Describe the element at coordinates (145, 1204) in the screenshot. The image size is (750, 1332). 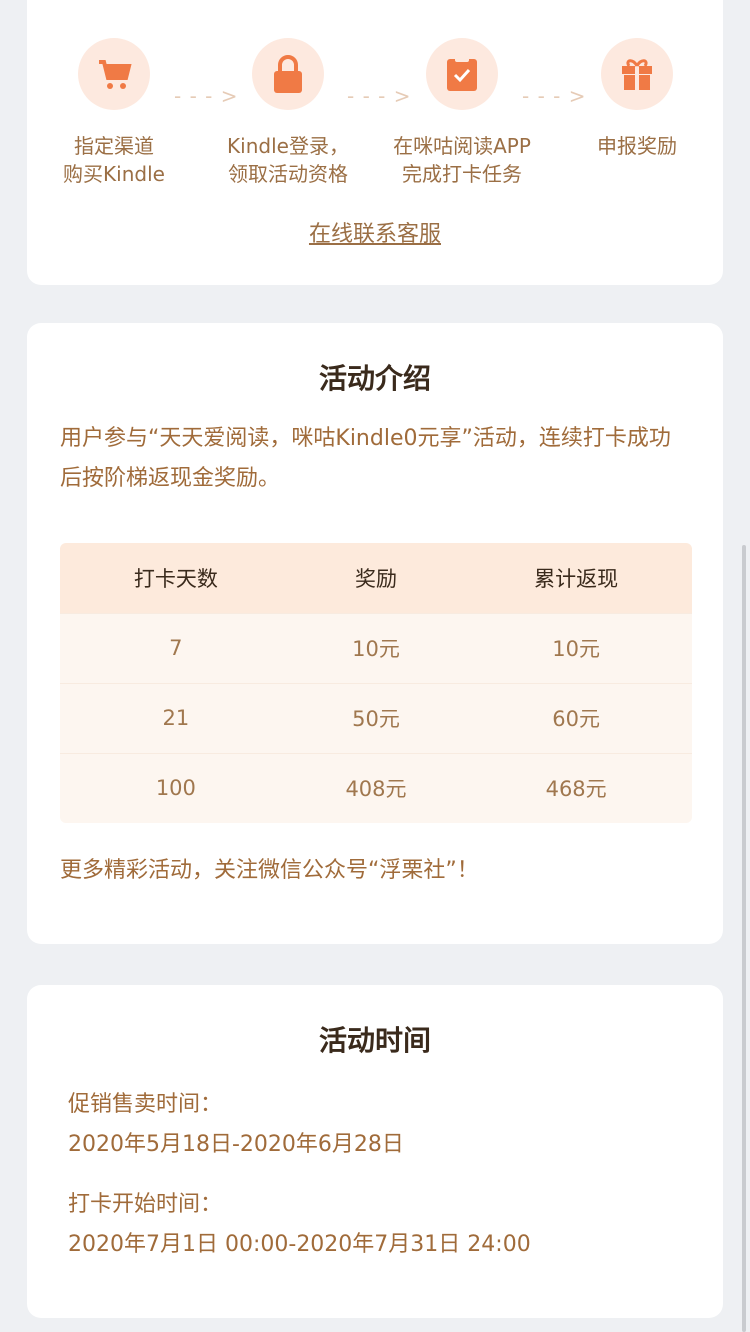
I see `checkin-time-label: 打卡开始时间：` at that location.